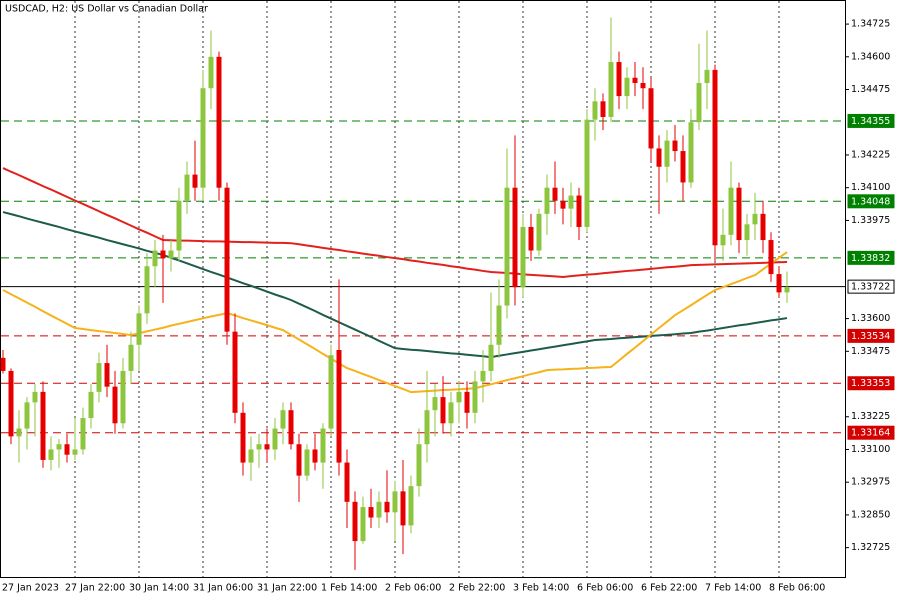 Image resolution: width=900 pixels, height=600 pixels. I want to click on y-tick-label: 1.33975, so click(870, 220).